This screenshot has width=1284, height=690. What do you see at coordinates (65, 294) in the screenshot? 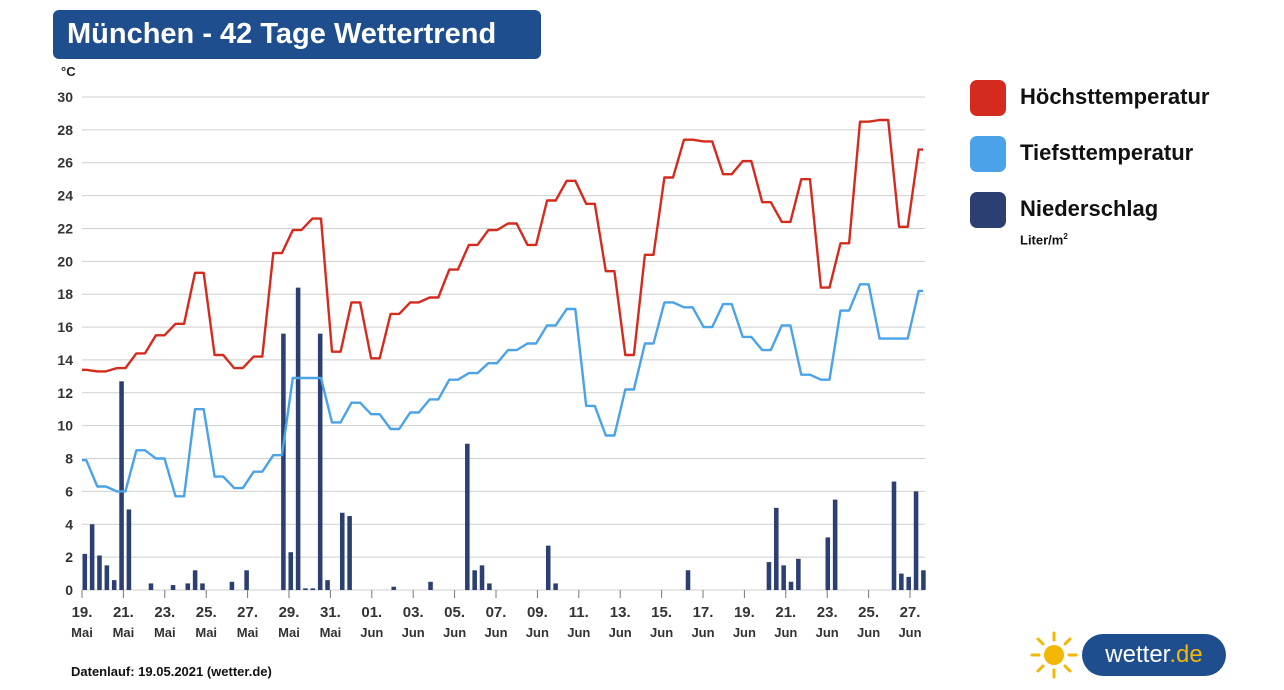
I see `y-tick-label: 18` at bounding box center [65, 294].